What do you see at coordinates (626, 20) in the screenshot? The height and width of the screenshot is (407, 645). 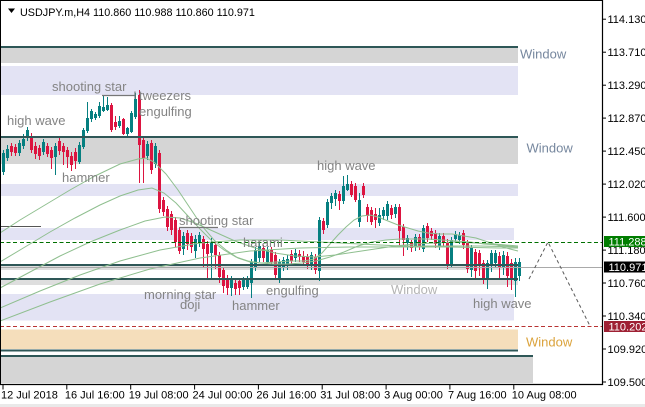 I see `svg-text: 114.130` at bounding box center [626, 20].